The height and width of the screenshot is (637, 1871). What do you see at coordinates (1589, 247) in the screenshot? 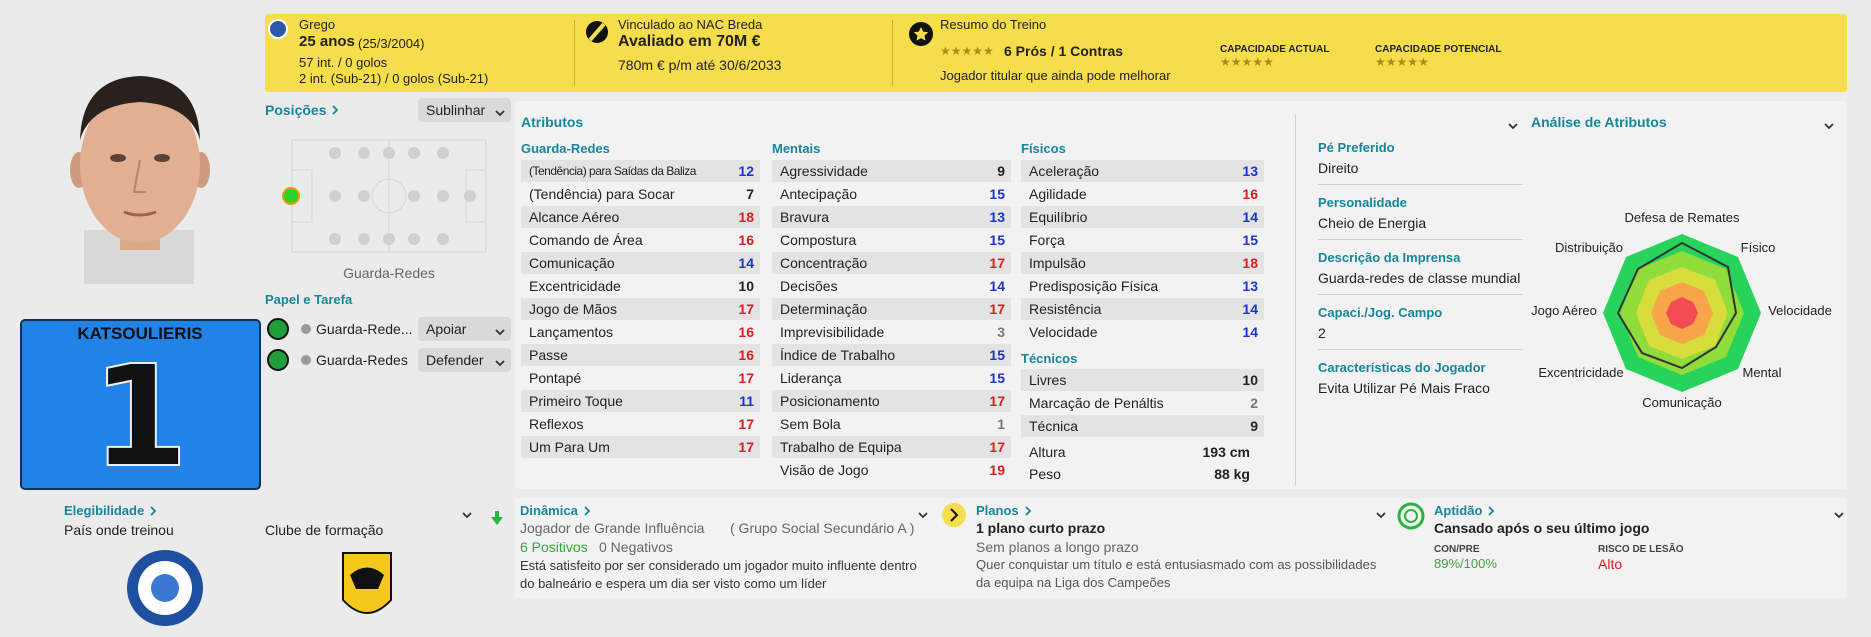
I see `radar-label: Distribuição` at bounding box center [1589, 247].